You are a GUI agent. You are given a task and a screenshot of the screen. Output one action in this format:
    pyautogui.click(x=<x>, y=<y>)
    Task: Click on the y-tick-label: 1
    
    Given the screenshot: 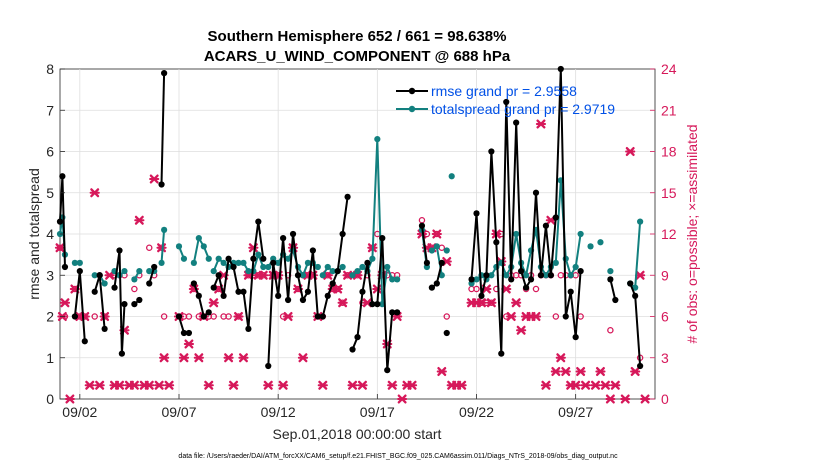 What is the action you would take?
    pyautogui.click(x=50, y=358)
    